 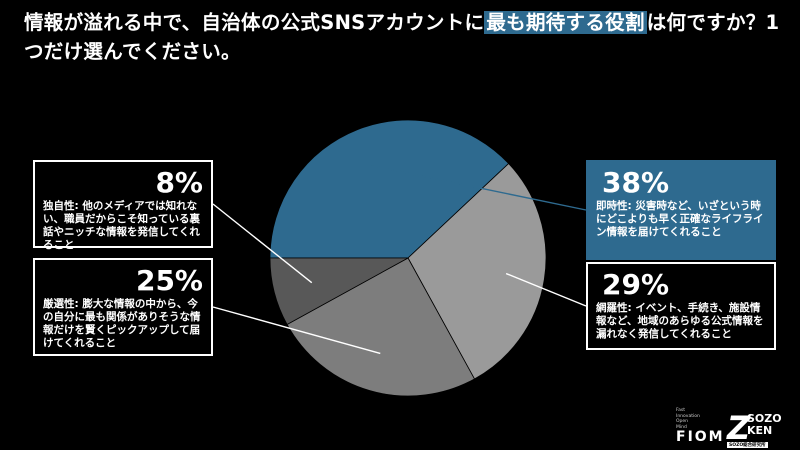 I want to click on callout-value: 8%, so click(x=179, y=182).